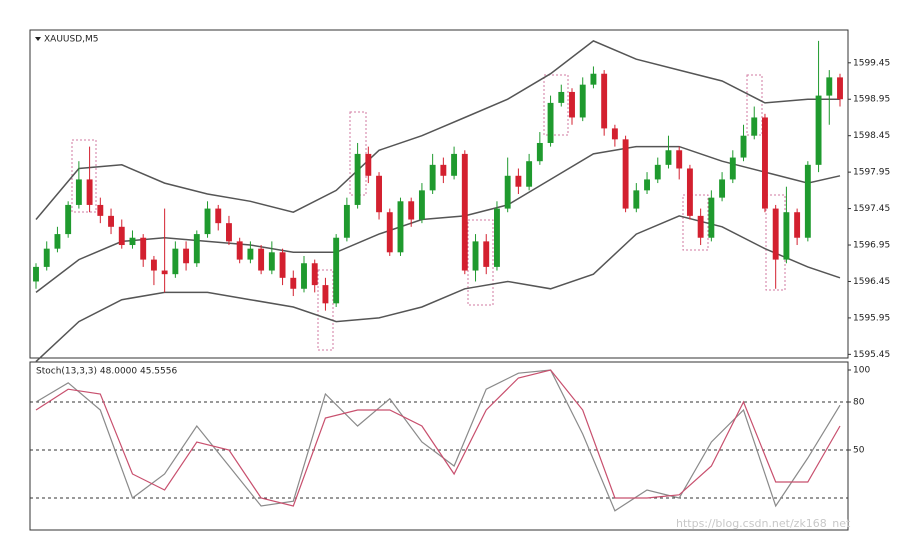  I want to click on y-tick-label: 50, so click(859, 451).